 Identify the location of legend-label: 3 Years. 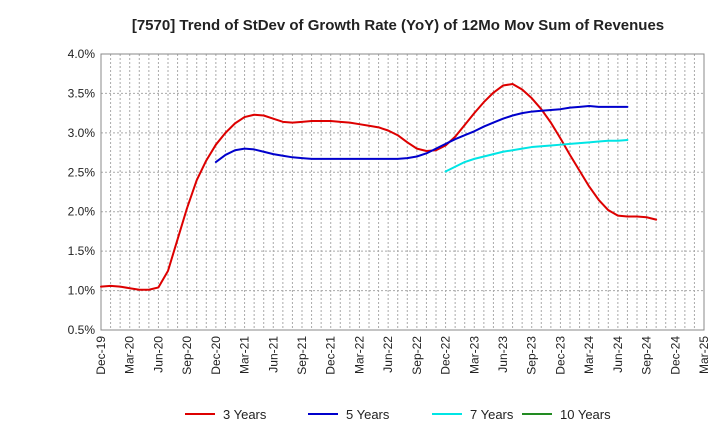
(245, 414).